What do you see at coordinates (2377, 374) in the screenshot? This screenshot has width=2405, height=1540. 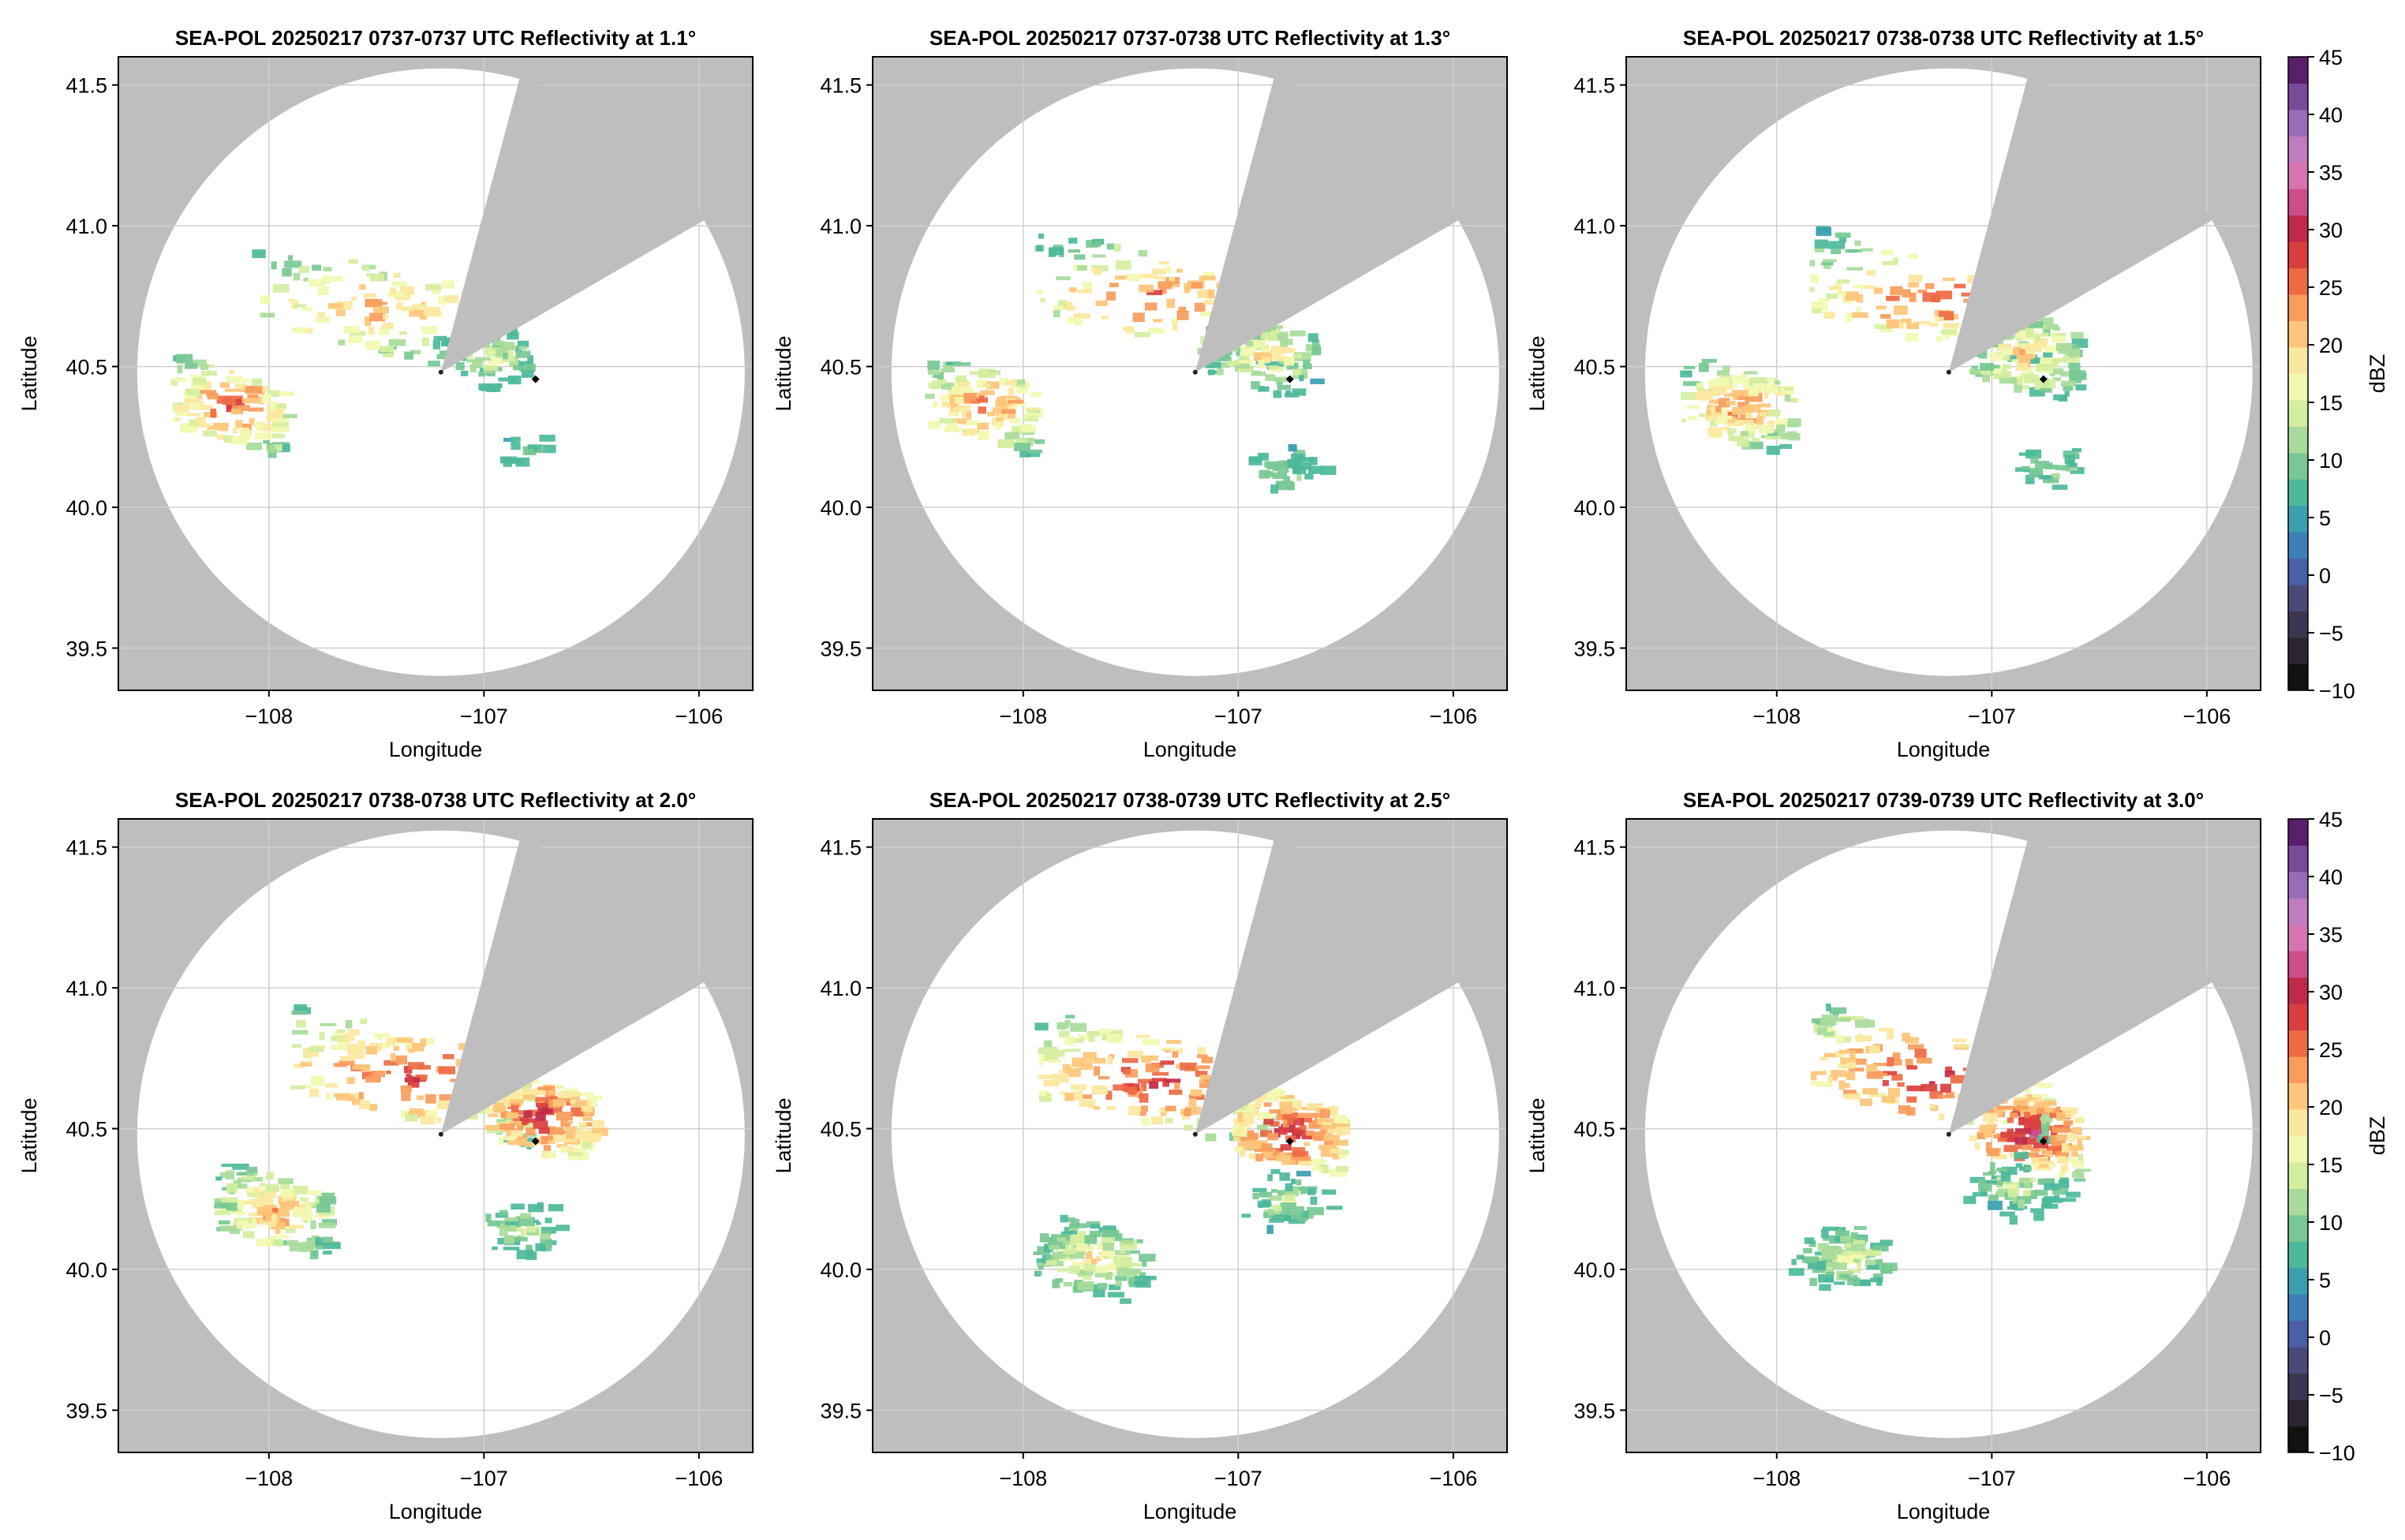 I see `colorbar-label: dBZ` at bounding box center [2377, 374].